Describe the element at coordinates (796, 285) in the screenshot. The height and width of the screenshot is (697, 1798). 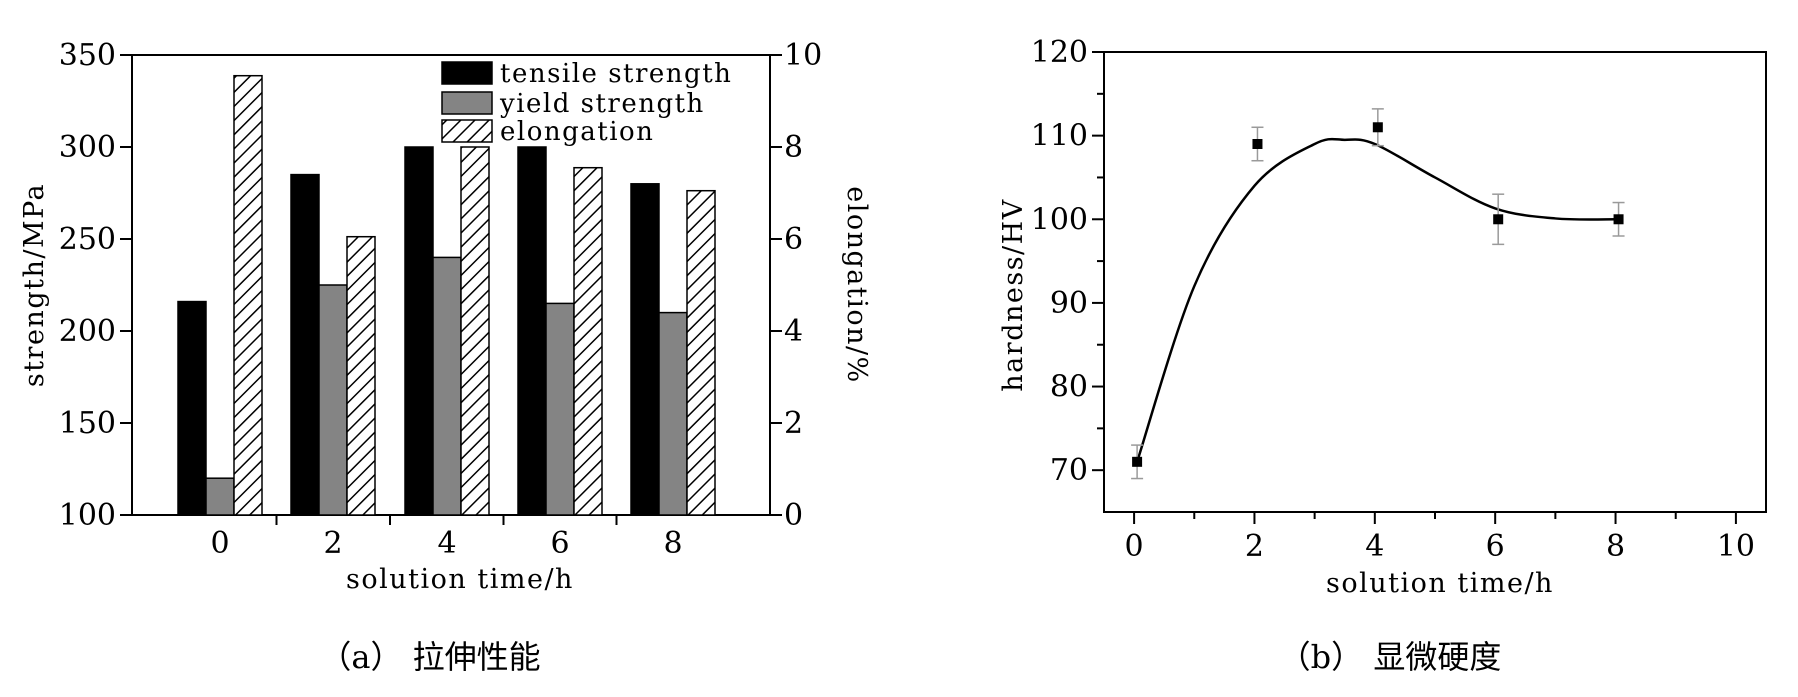
I see `panel-a-right-axis-ticks: 0 2 4 6 8 10` at that location.